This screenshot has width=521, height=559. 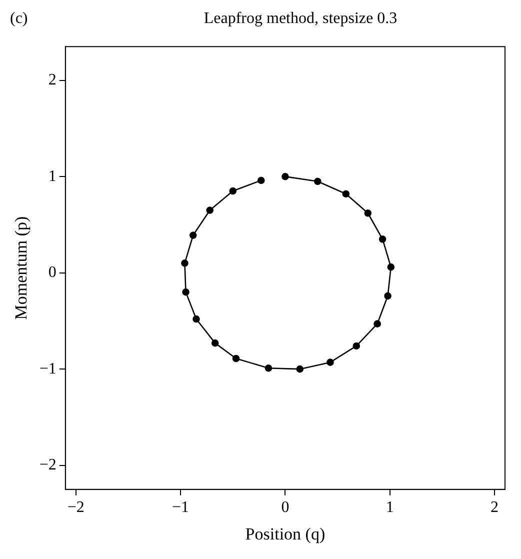 I want to click on x-tick-label: −1, so click(x=181, y=507).